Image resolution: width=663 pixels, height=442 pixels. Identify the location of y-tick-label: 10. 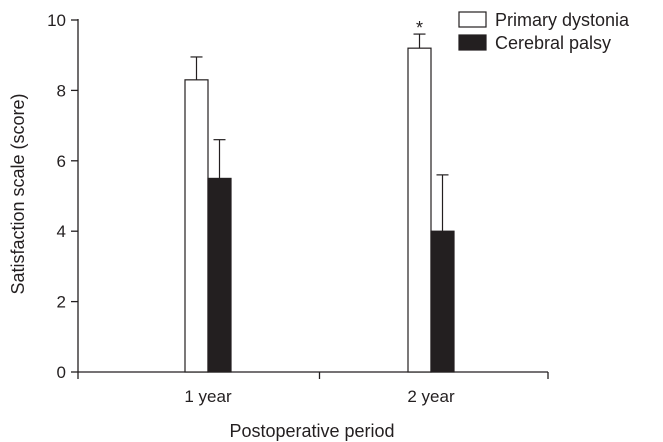
(56, 20).